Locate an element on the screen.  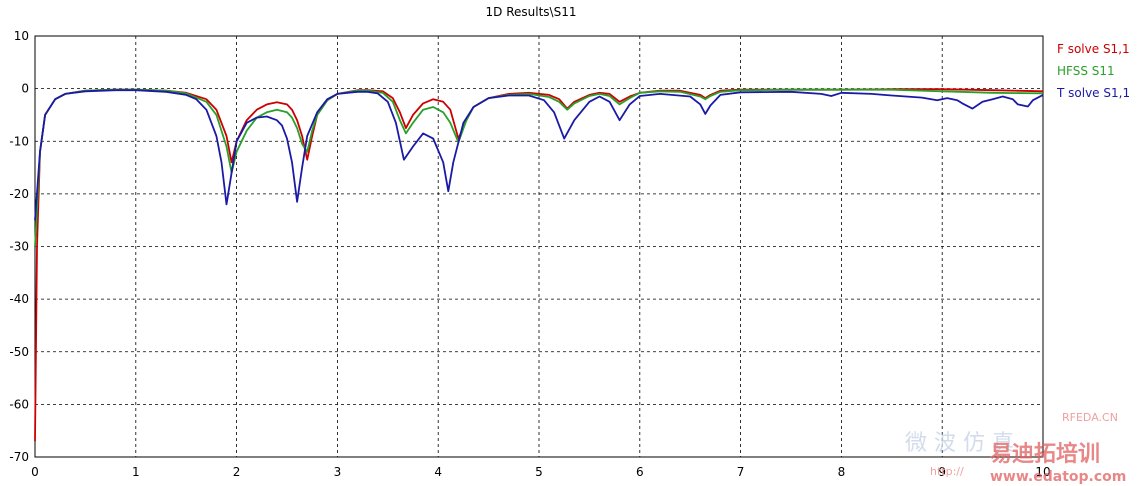
x-tick-label: 9 is located at coordinates (942, 472).